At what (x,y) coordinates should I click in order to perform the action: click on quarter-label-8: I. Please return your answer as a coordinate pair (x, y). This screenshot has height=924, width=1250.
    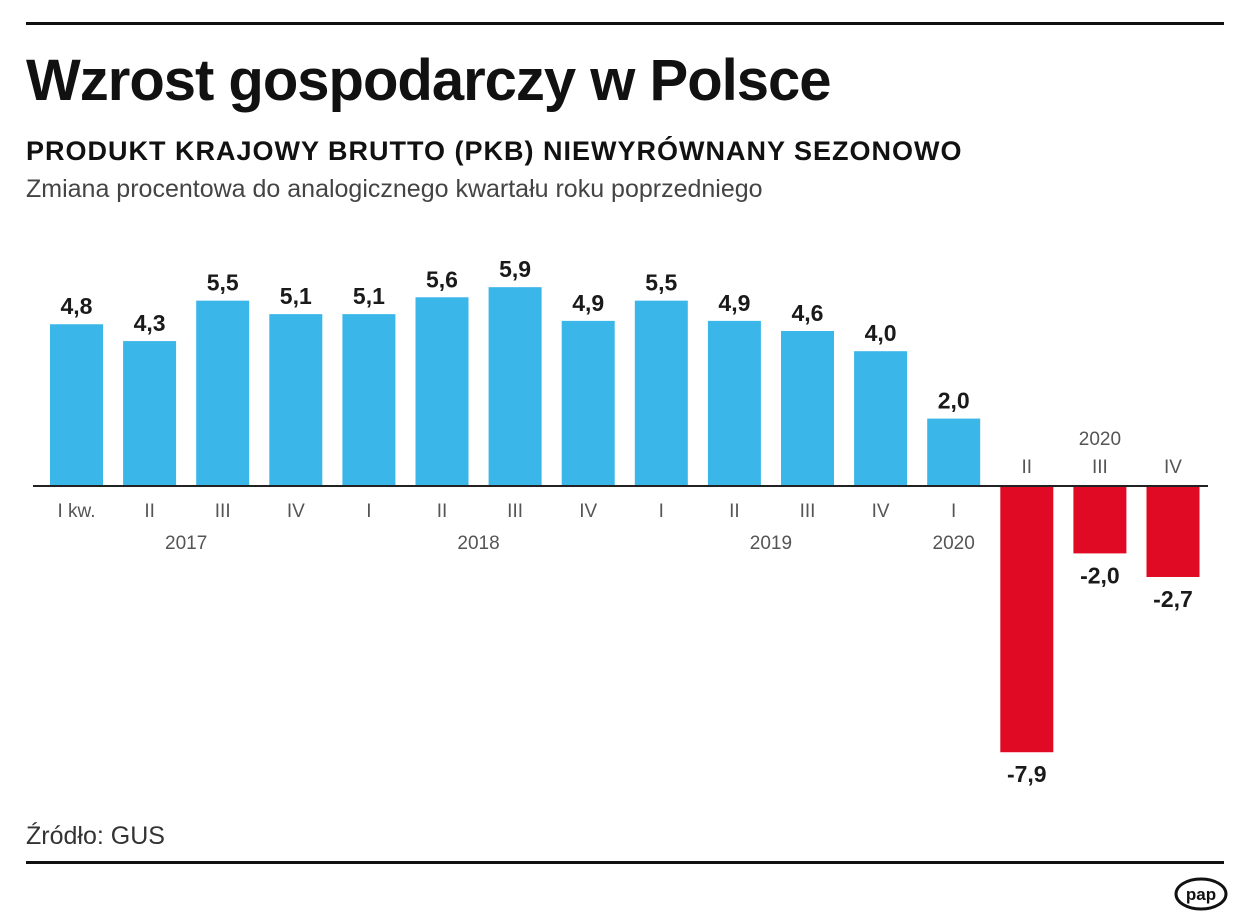
    Looking at the image, I should click on (661, 511).